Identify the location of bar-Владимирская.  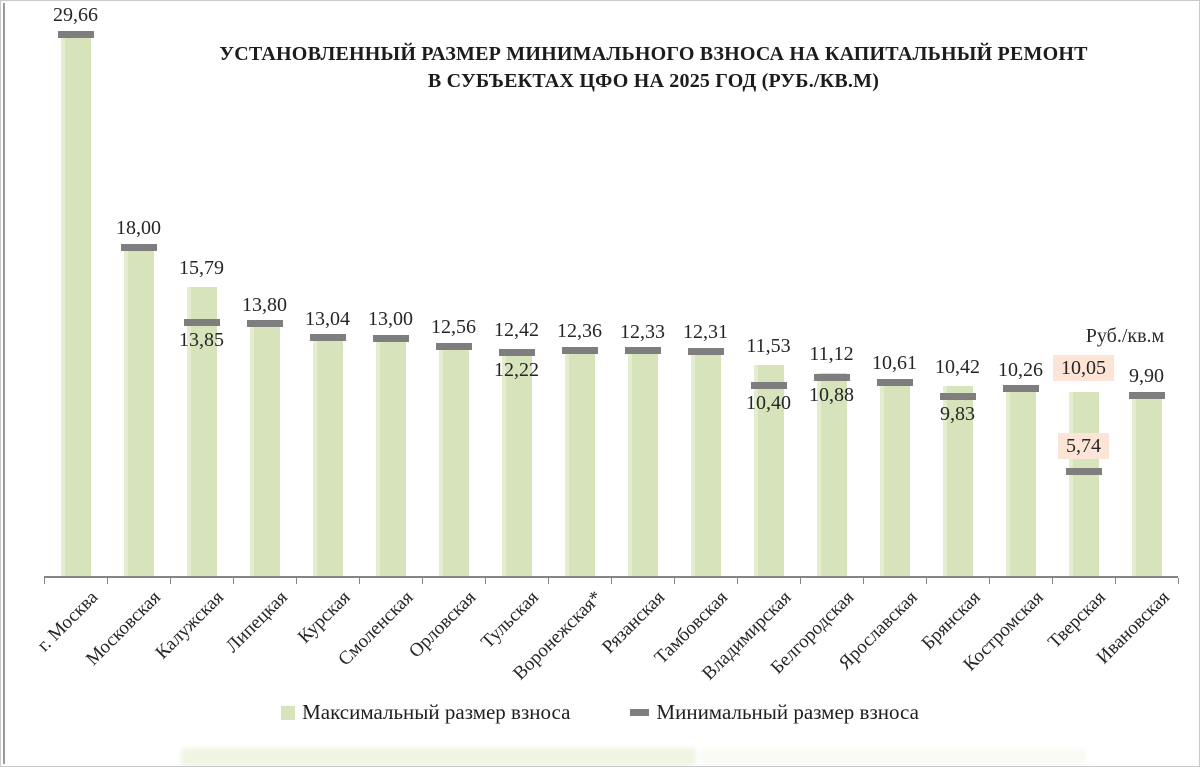
(768, 470).